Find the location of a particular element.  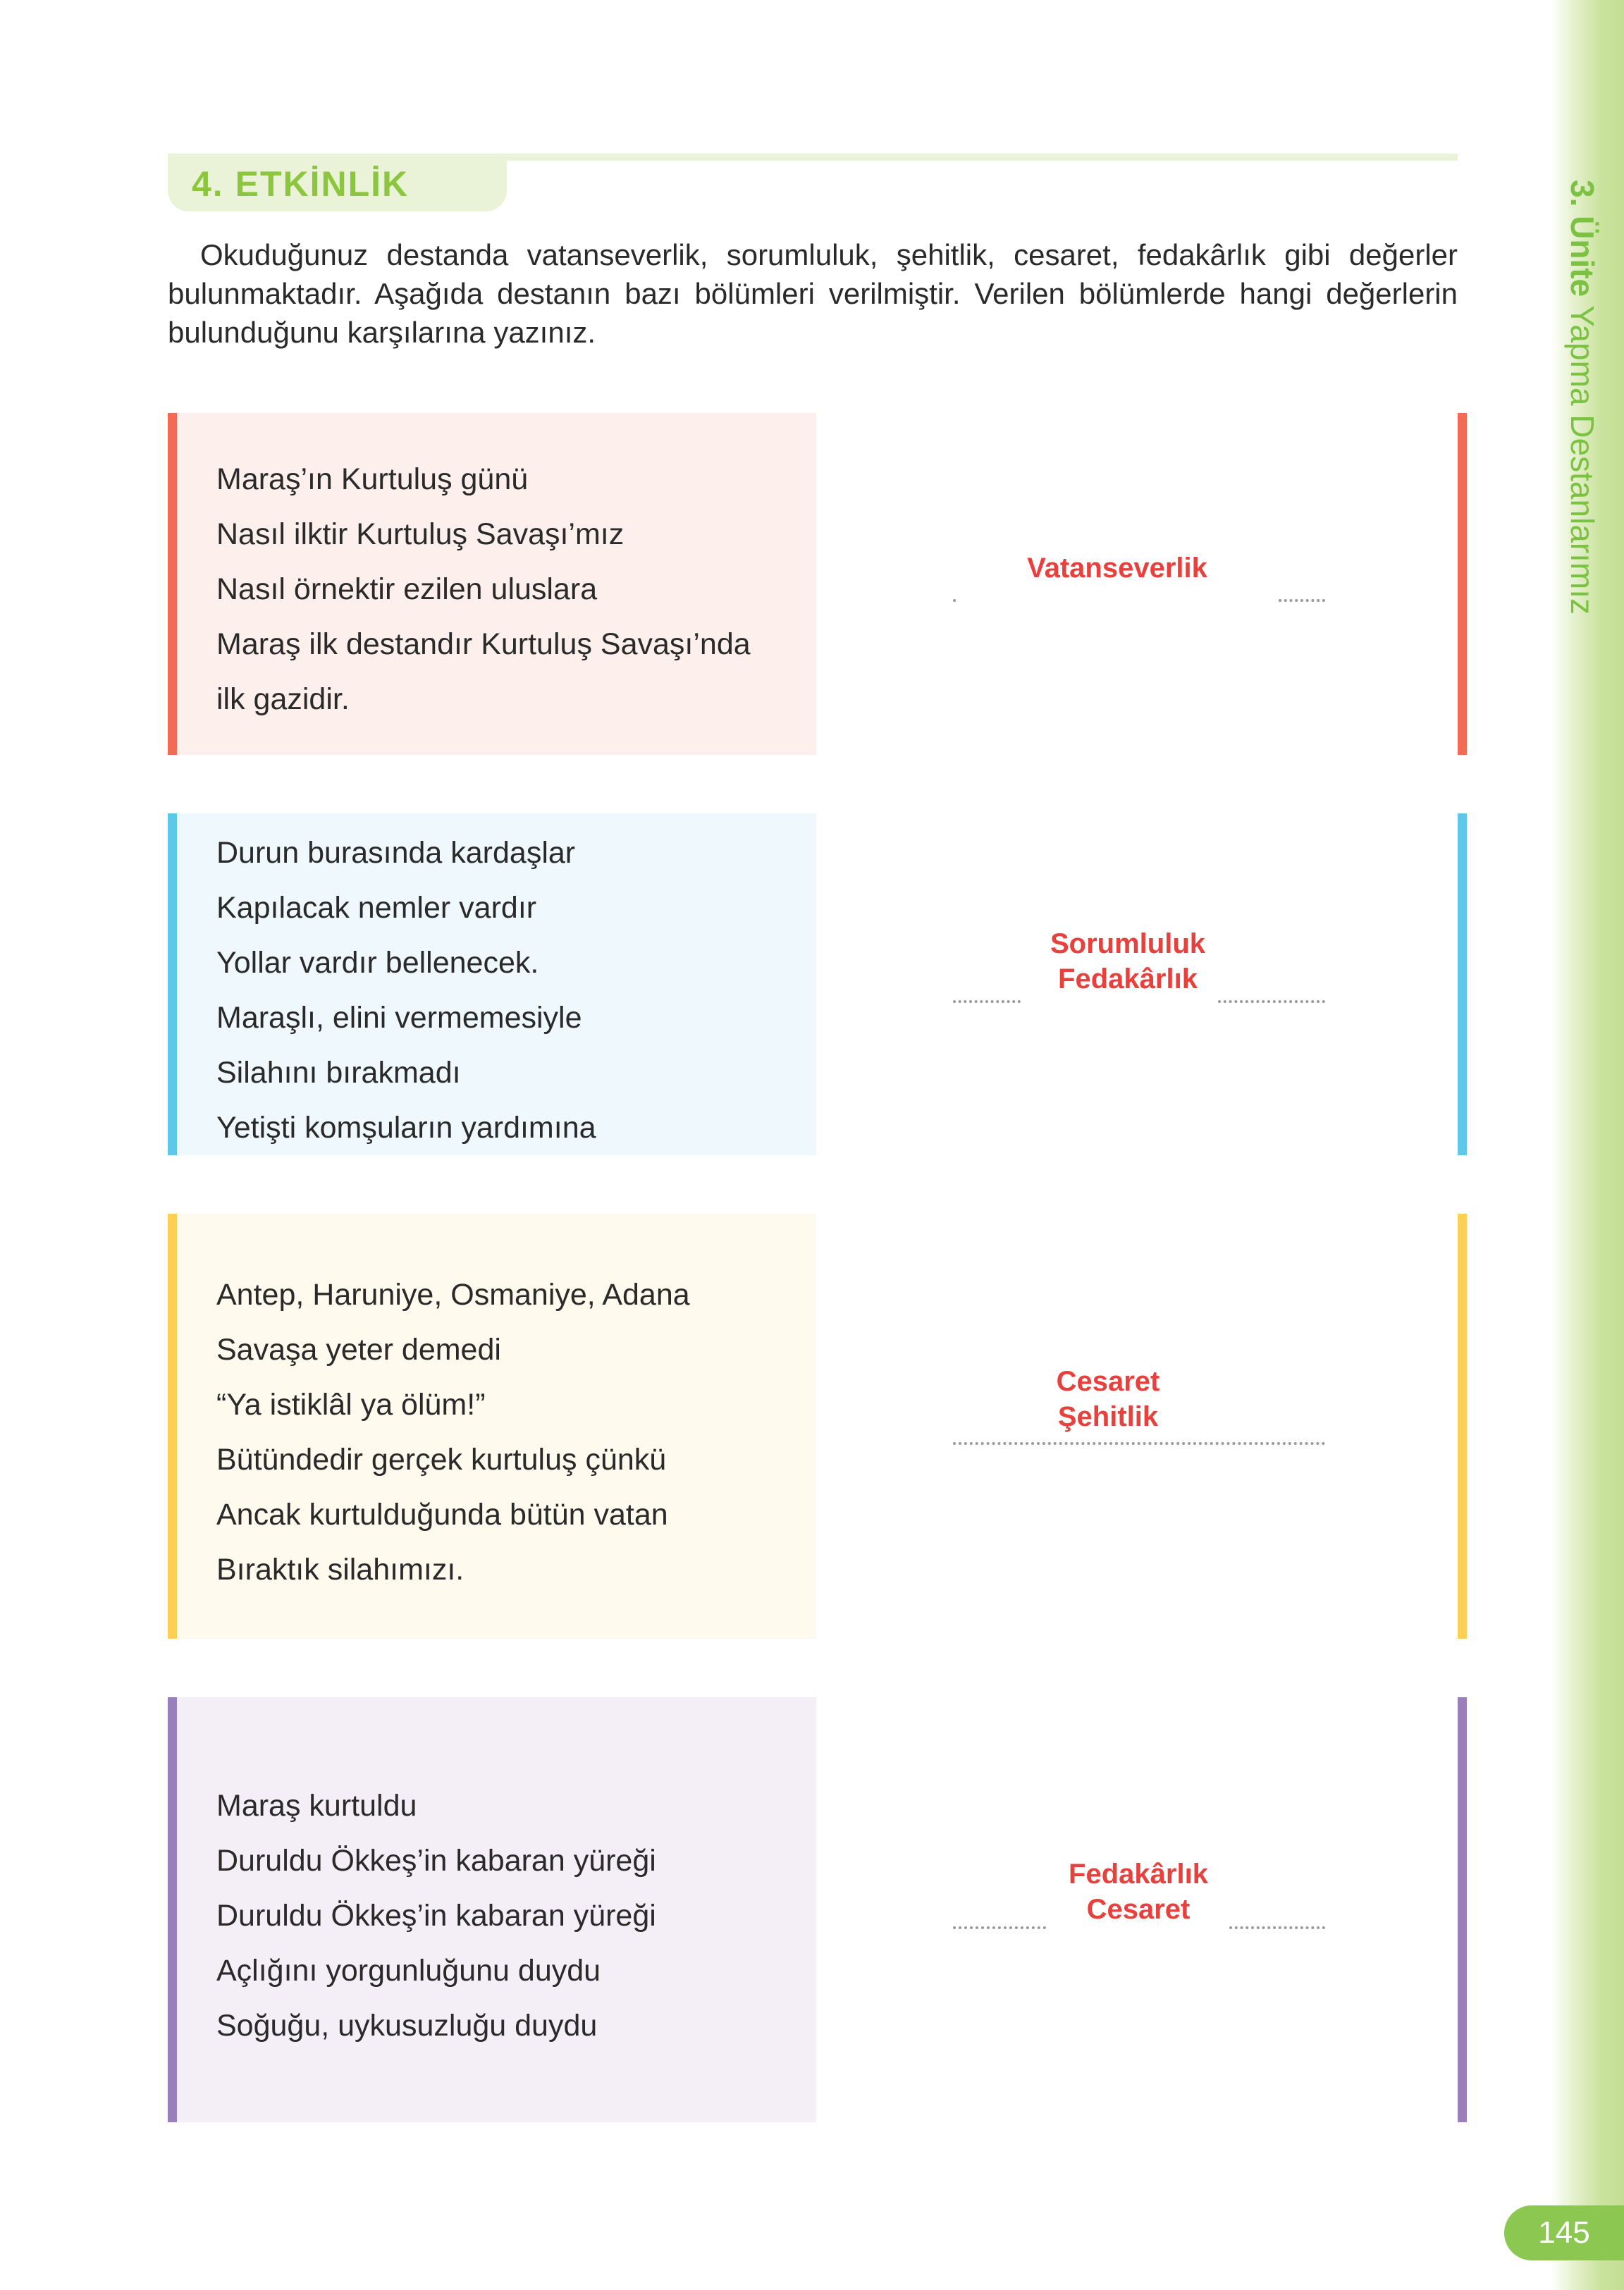

answer-4: Fedakârlık Cesaret is located at coordinates (1138, 1892).